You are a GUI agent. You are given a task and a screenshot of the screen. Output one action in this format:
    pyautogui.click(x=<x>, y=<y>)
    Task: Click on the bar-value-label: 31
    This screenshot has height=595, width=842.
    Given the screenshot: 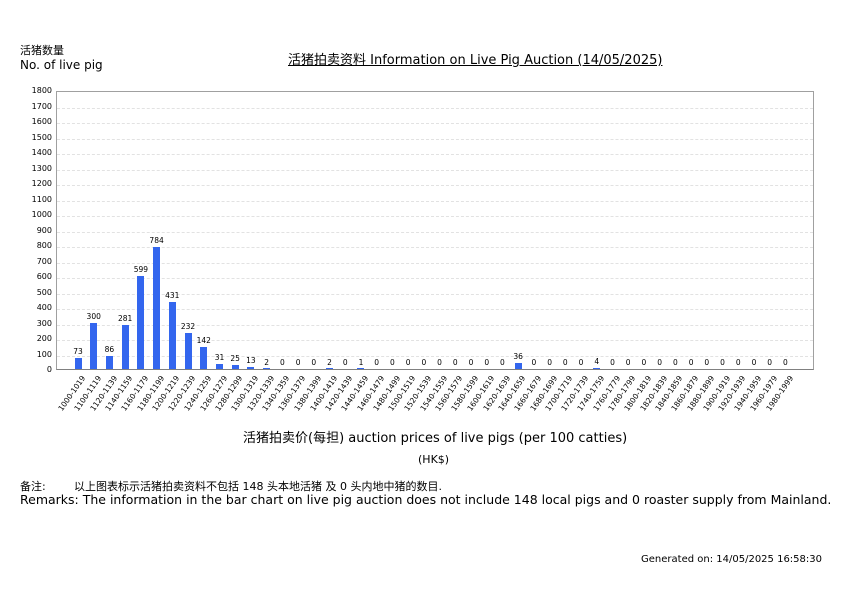 What is the action you would take?
    pyautogui.click(x=219, y=358)
    